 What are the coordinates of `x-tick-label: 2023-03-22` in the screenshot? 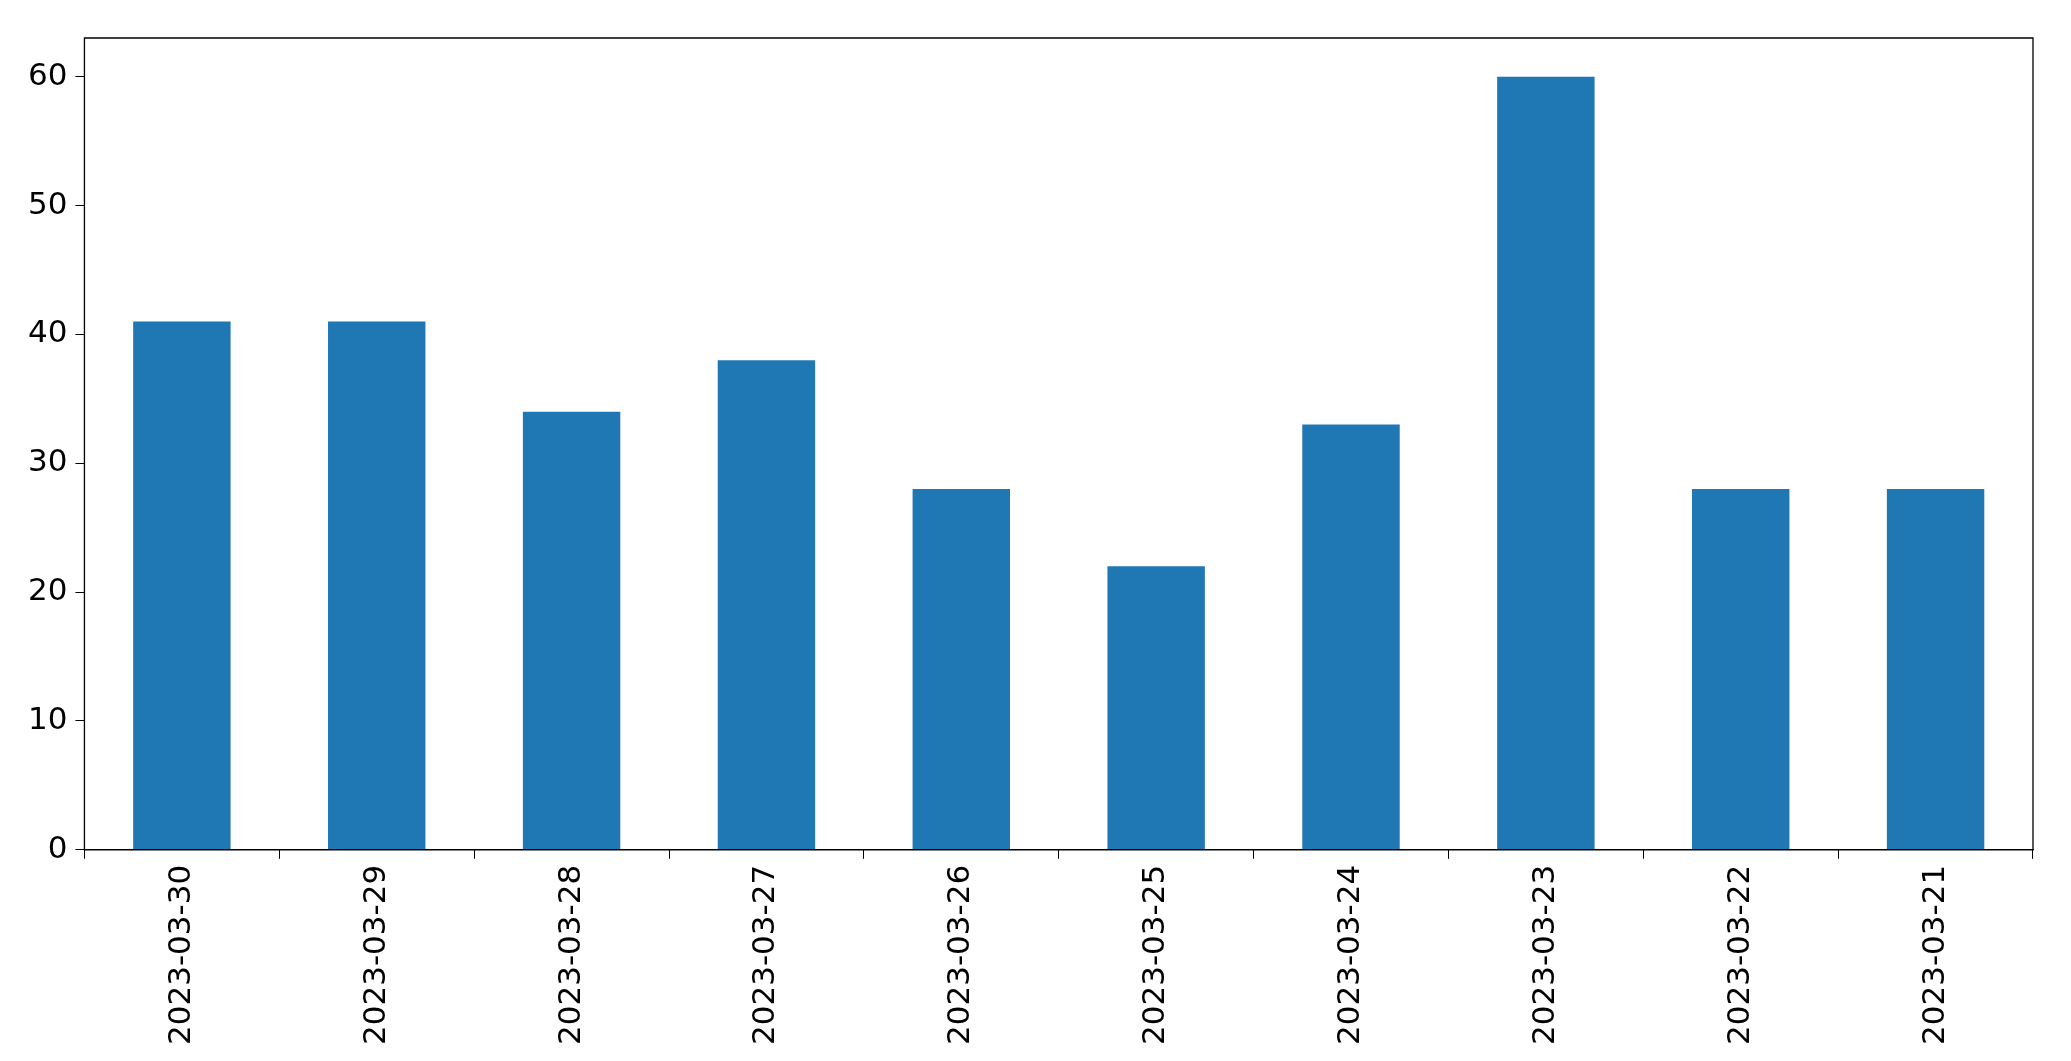 It's located at (1737, 955).